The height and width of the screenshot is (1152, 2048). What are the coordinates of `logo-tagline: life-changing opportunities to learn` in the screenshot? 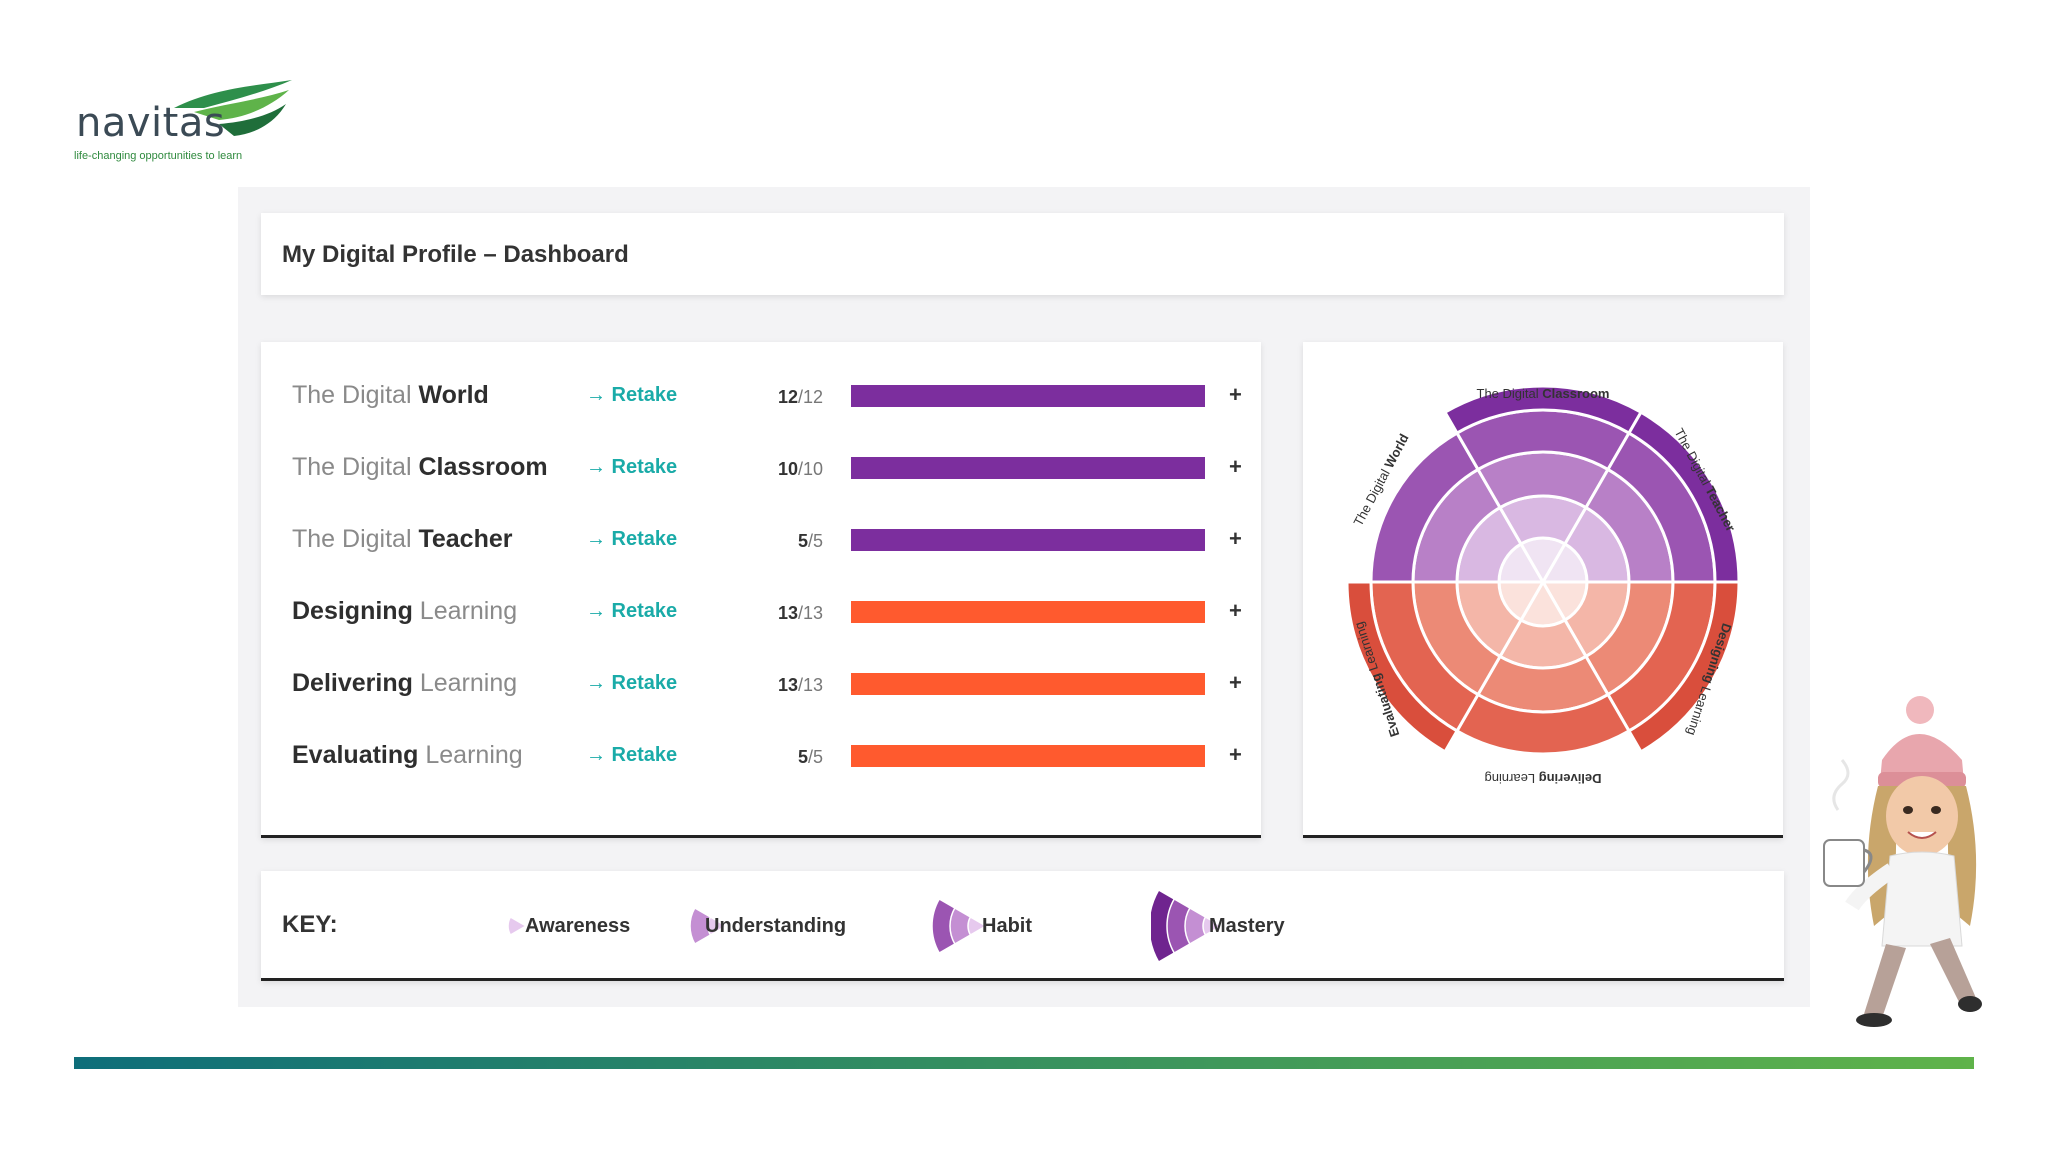 It's located at (158, 156).